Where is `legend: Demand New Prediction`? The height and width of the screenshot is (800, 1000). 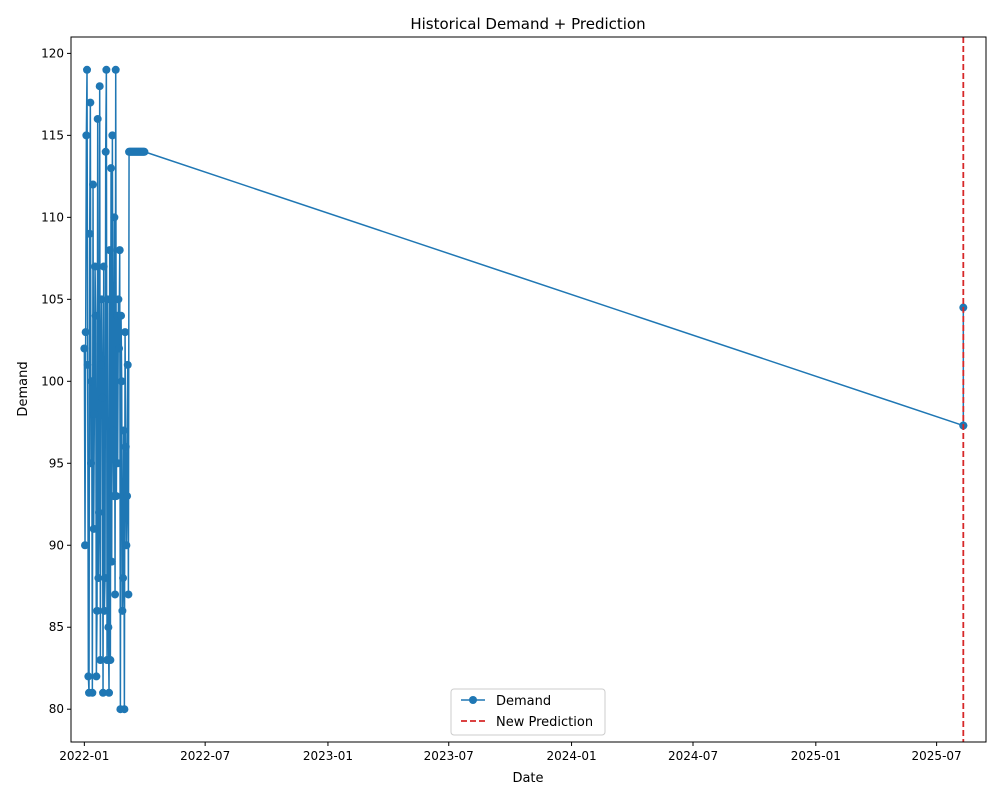
legend: Demand New Prediction is located at coordinates (528, 712).